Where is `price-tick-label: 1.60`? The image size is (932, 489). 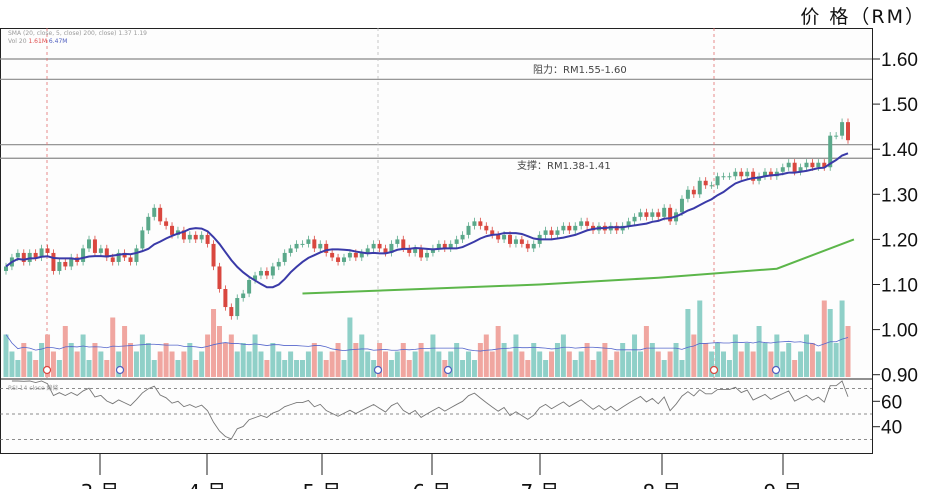
price-tick-label: 1.60 is located at coordinates (899, 60).